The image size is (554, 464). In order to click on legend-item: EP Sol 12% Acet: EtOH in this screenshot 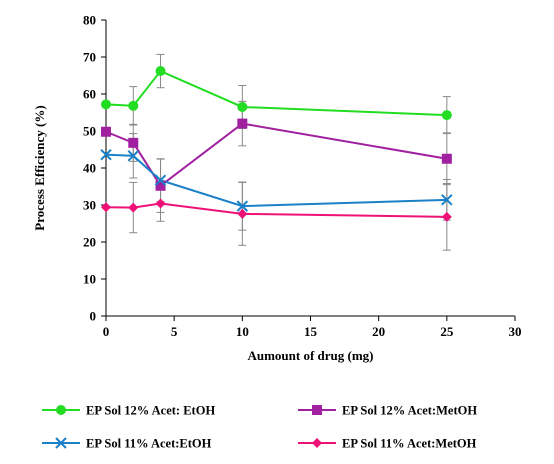, I will do `click(128, 411)`.